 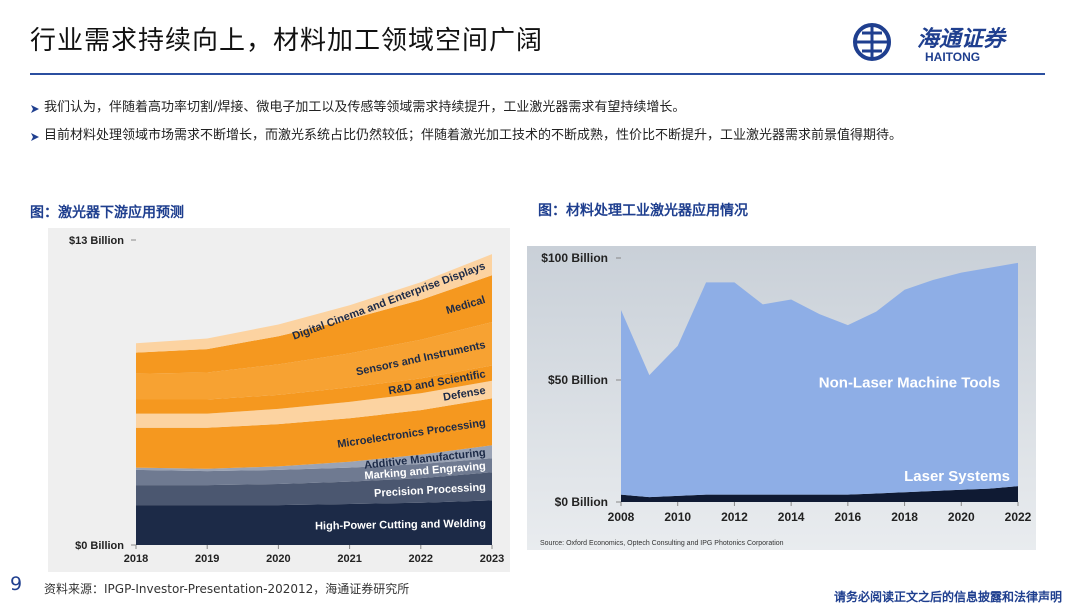 I want to click on page-number: 9, so click(x=16, y=584).